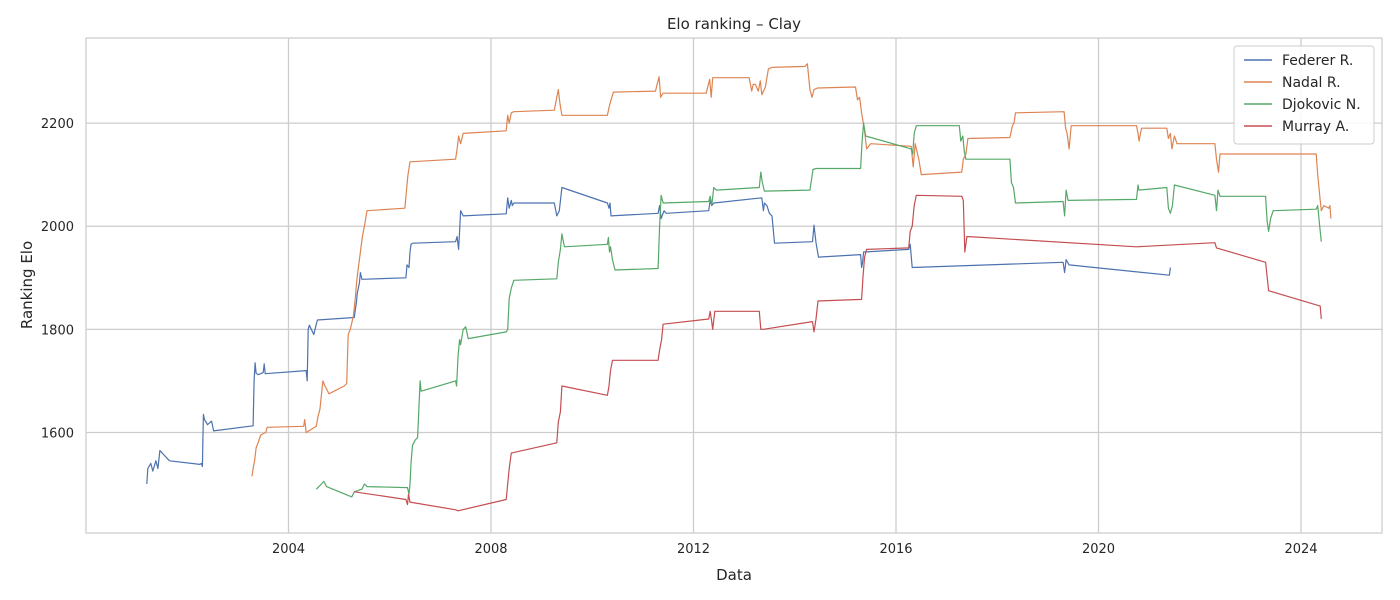 This screenshot has width=1400, height=600. Describe the element at coordinates (734, 24) in the screenshot. I see `chart-title: Elo ranking – Clay` at that location.